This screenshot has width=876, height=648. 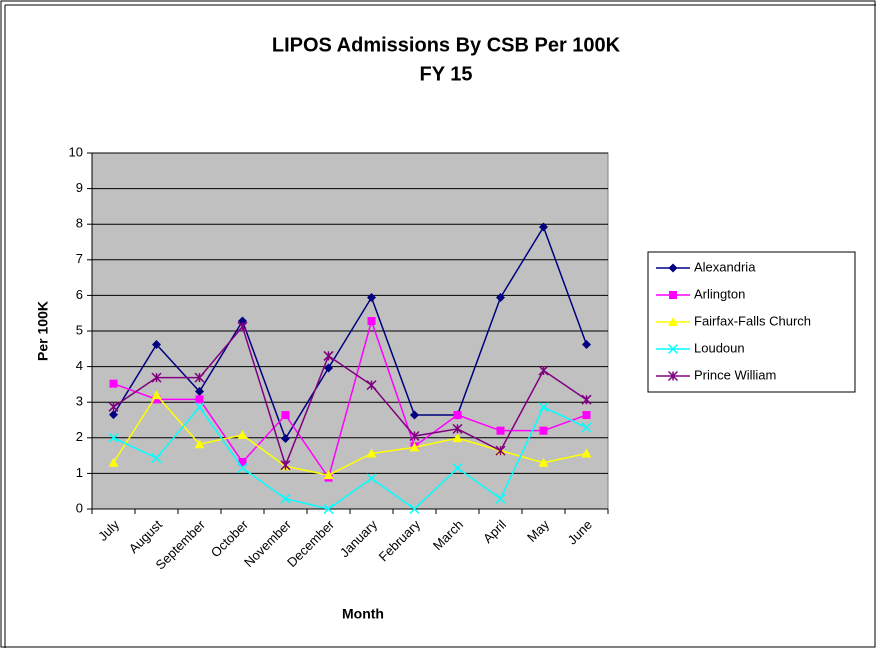 I want to click on y-axis-title: Per 100K, so click(x=43, y=331).